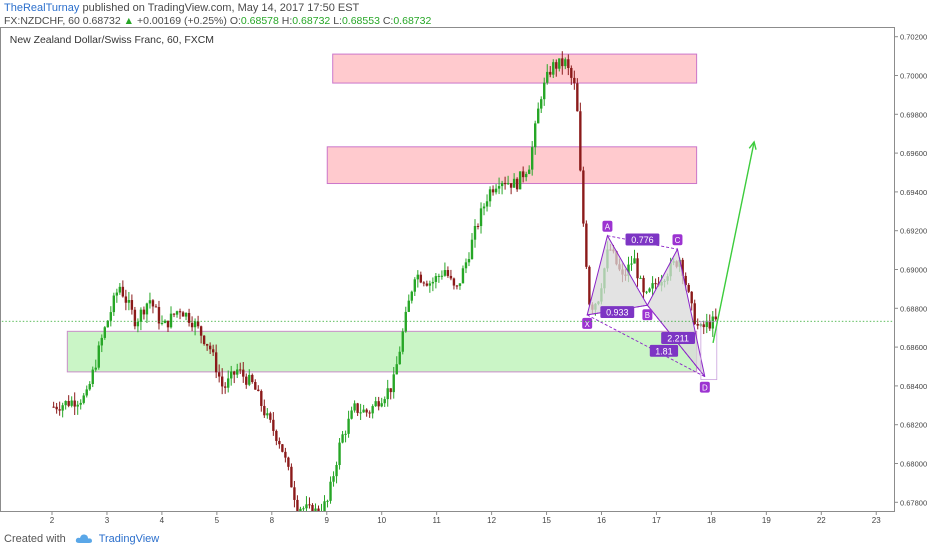 This screenshot has width=932, height=550. I want to click on x-tick-label: 16, so click(601, 520).